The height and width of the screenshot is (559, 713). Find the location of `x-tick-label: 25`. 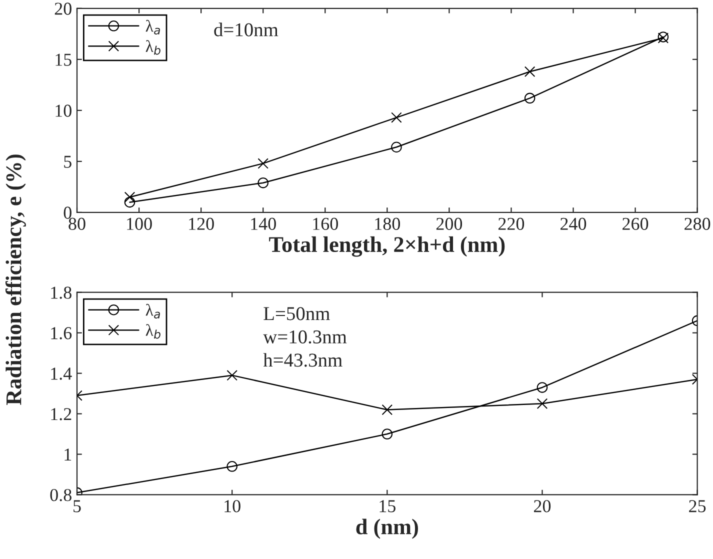

x-tick-label: 25 is located at coordinates (697, 506).